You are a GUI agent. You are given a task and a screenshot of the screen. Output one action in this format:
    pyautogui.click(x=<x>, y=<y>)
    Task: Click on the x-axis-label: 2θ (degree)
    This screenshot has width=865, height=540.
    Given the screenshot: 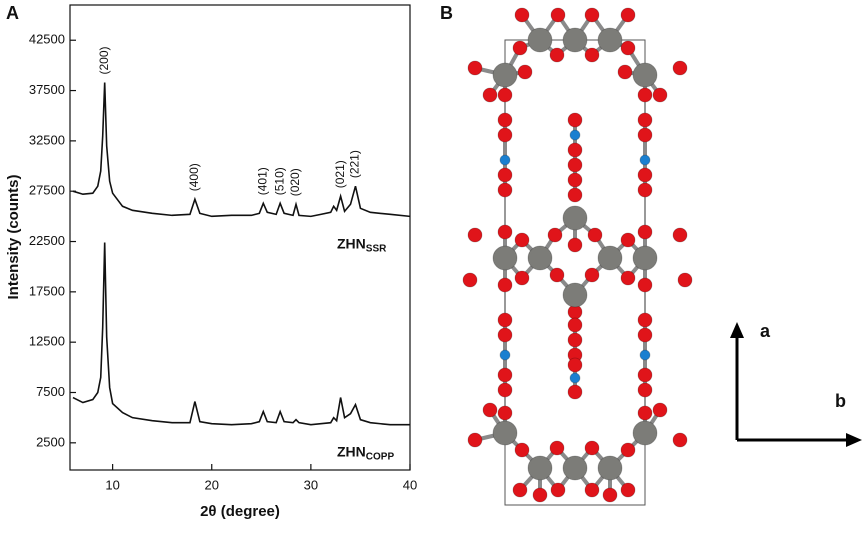 What is the action you would take?
    pyautogui.click(x=240, y=511)
    